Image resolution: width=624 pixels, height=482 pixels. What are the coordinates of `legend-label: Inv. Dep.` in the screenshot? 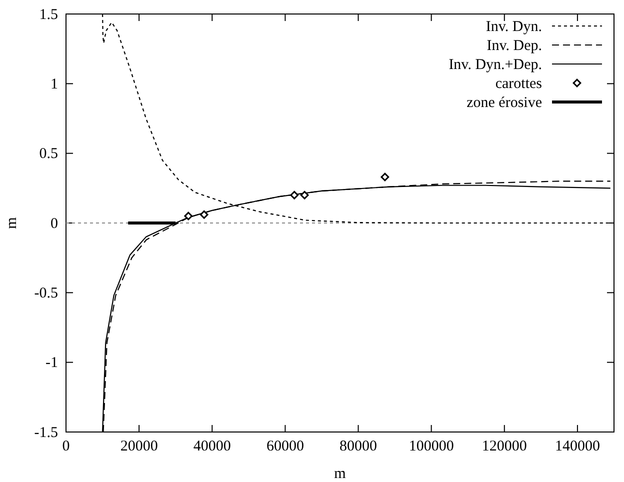 It's located at (514, 46).